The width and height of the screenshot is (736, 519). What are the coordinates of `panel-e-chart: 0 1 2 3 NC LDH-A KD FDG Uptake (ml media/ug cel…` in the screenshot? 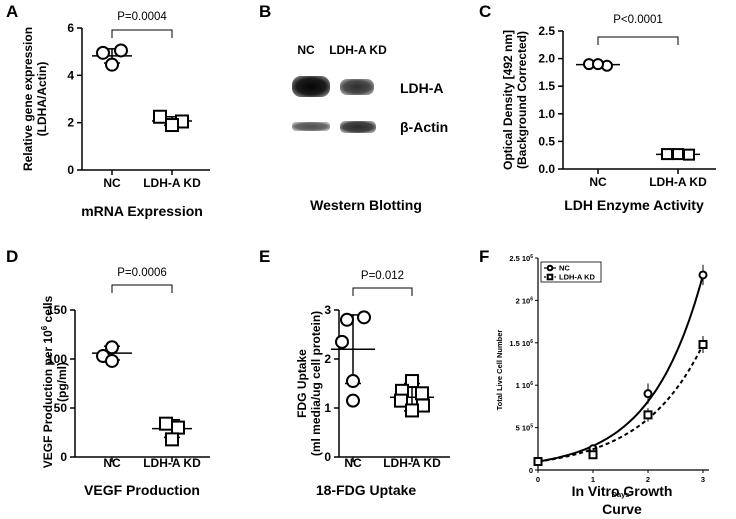 It's located at (372, 370).